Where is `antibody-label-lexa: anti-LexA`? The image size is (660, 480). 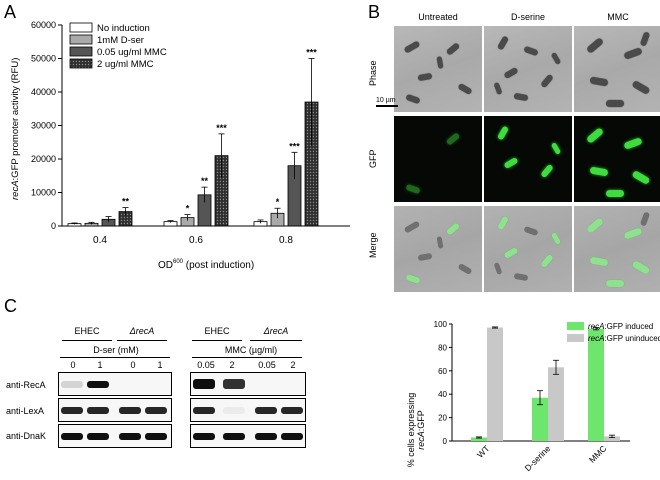 antibody-label-lexa: anti-LexA is located at coordinates (25, 411).